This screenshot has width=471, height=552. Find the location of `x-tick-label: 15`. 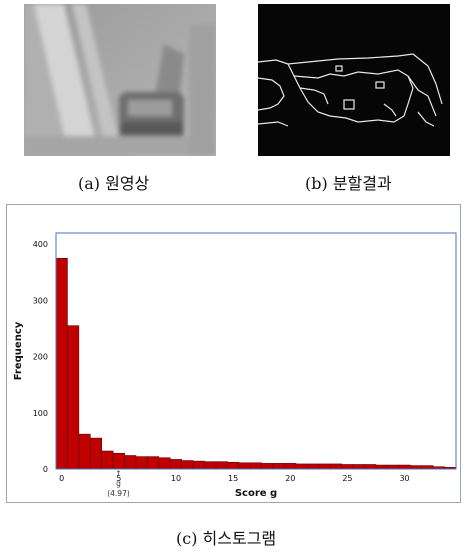

x-tick-label: 15 is located at coordinates (233, 478).